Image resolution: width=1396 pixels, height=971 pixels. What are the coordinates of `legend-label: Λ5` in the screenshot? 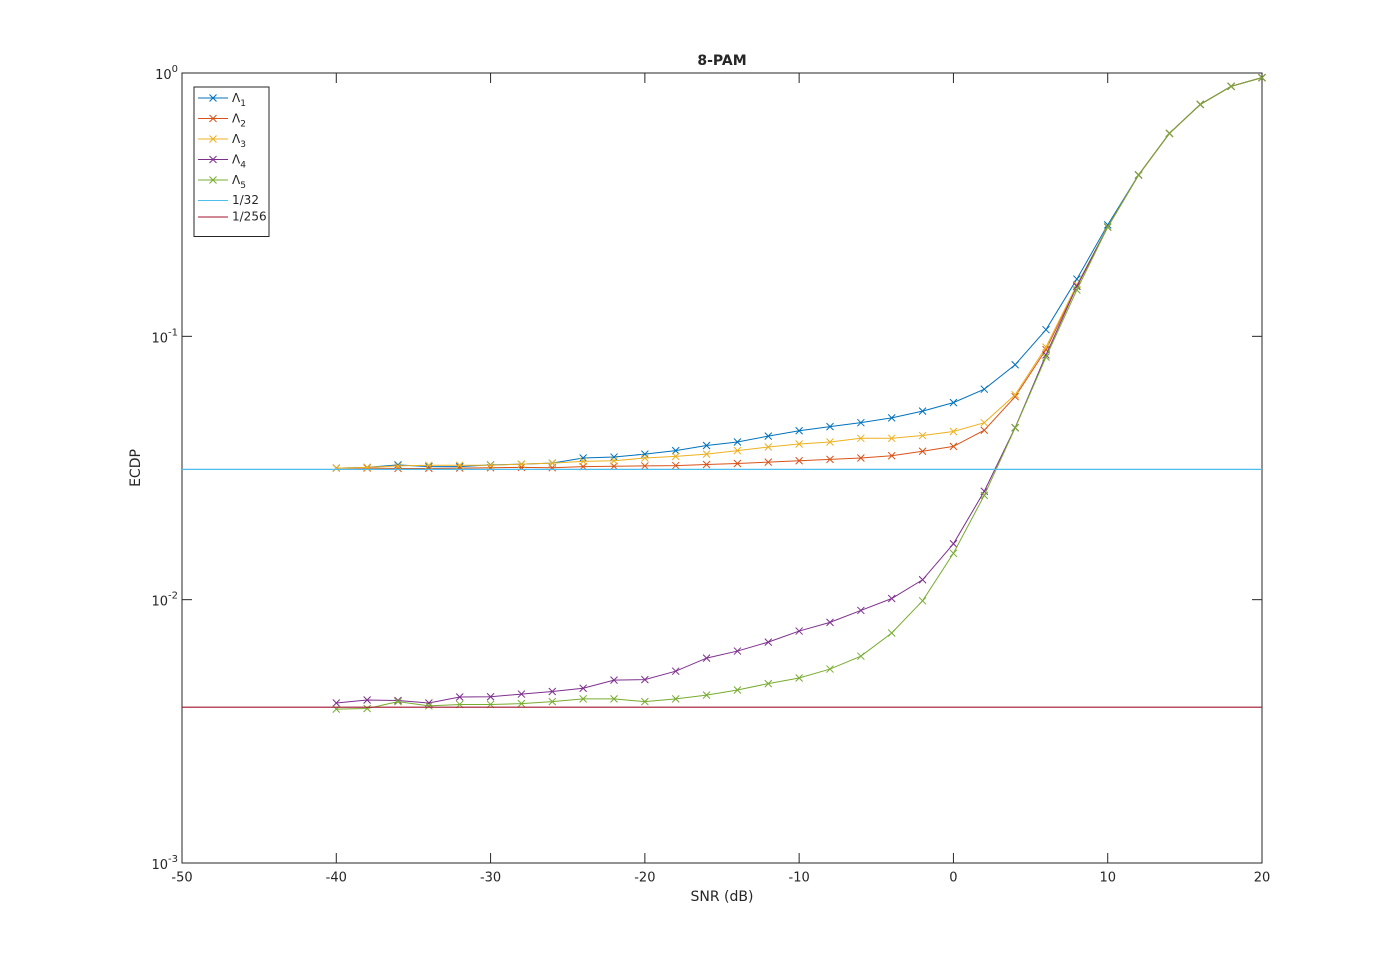 It's located at (239, 182).